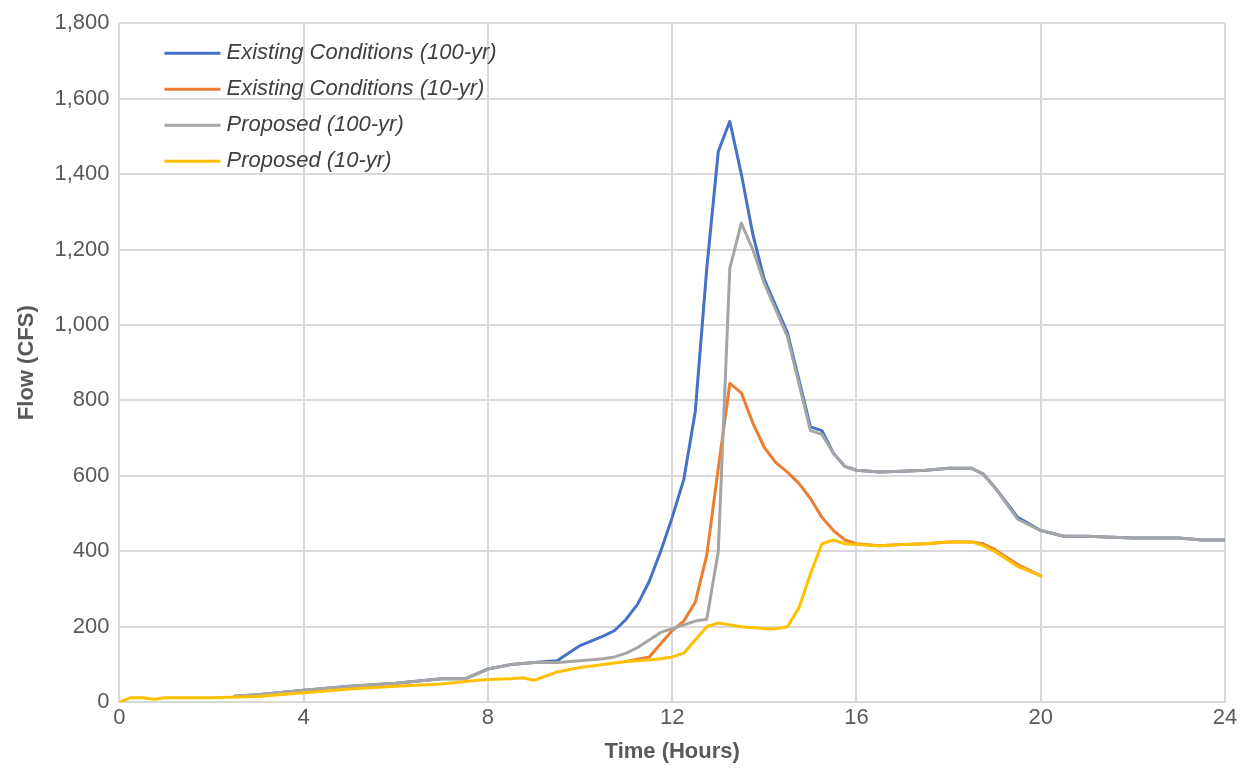 This screenshot has height=773, width=1255. I want to click on x-tick-label: 16, so click(856, 717).